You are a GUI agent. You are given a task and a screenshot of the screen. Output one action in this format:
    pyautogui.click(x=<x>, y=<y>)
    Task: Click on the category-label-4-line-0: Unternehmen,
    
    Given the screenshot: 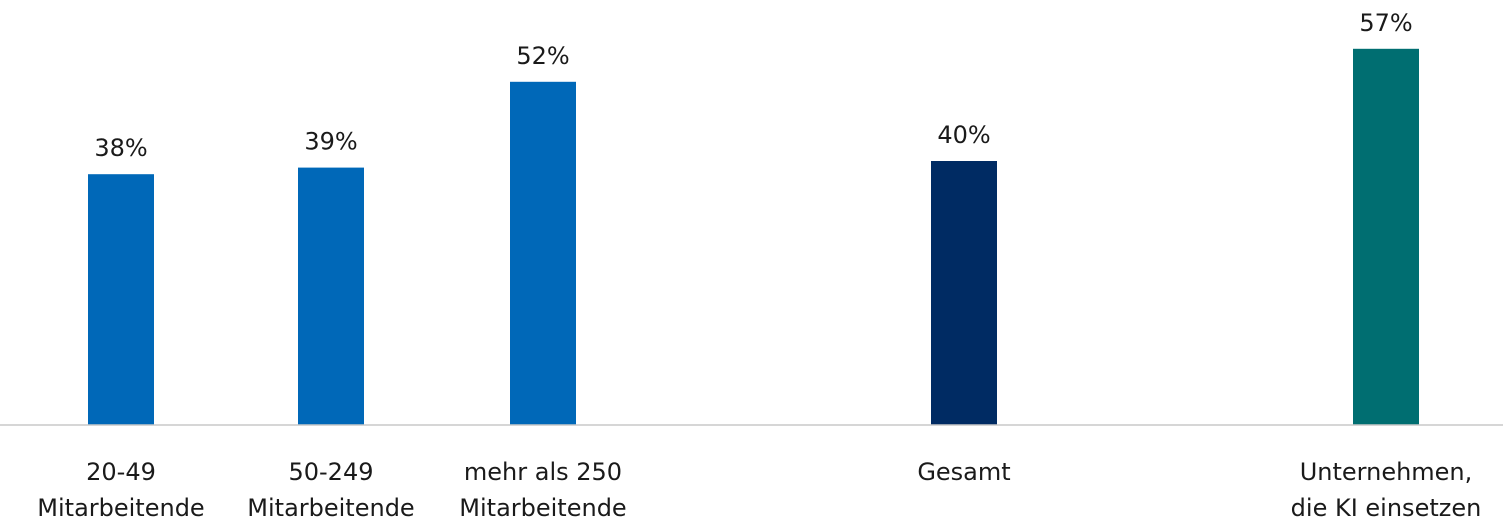 What is the action you would take?
    pyautogui.click(x=1386, y=472)
    